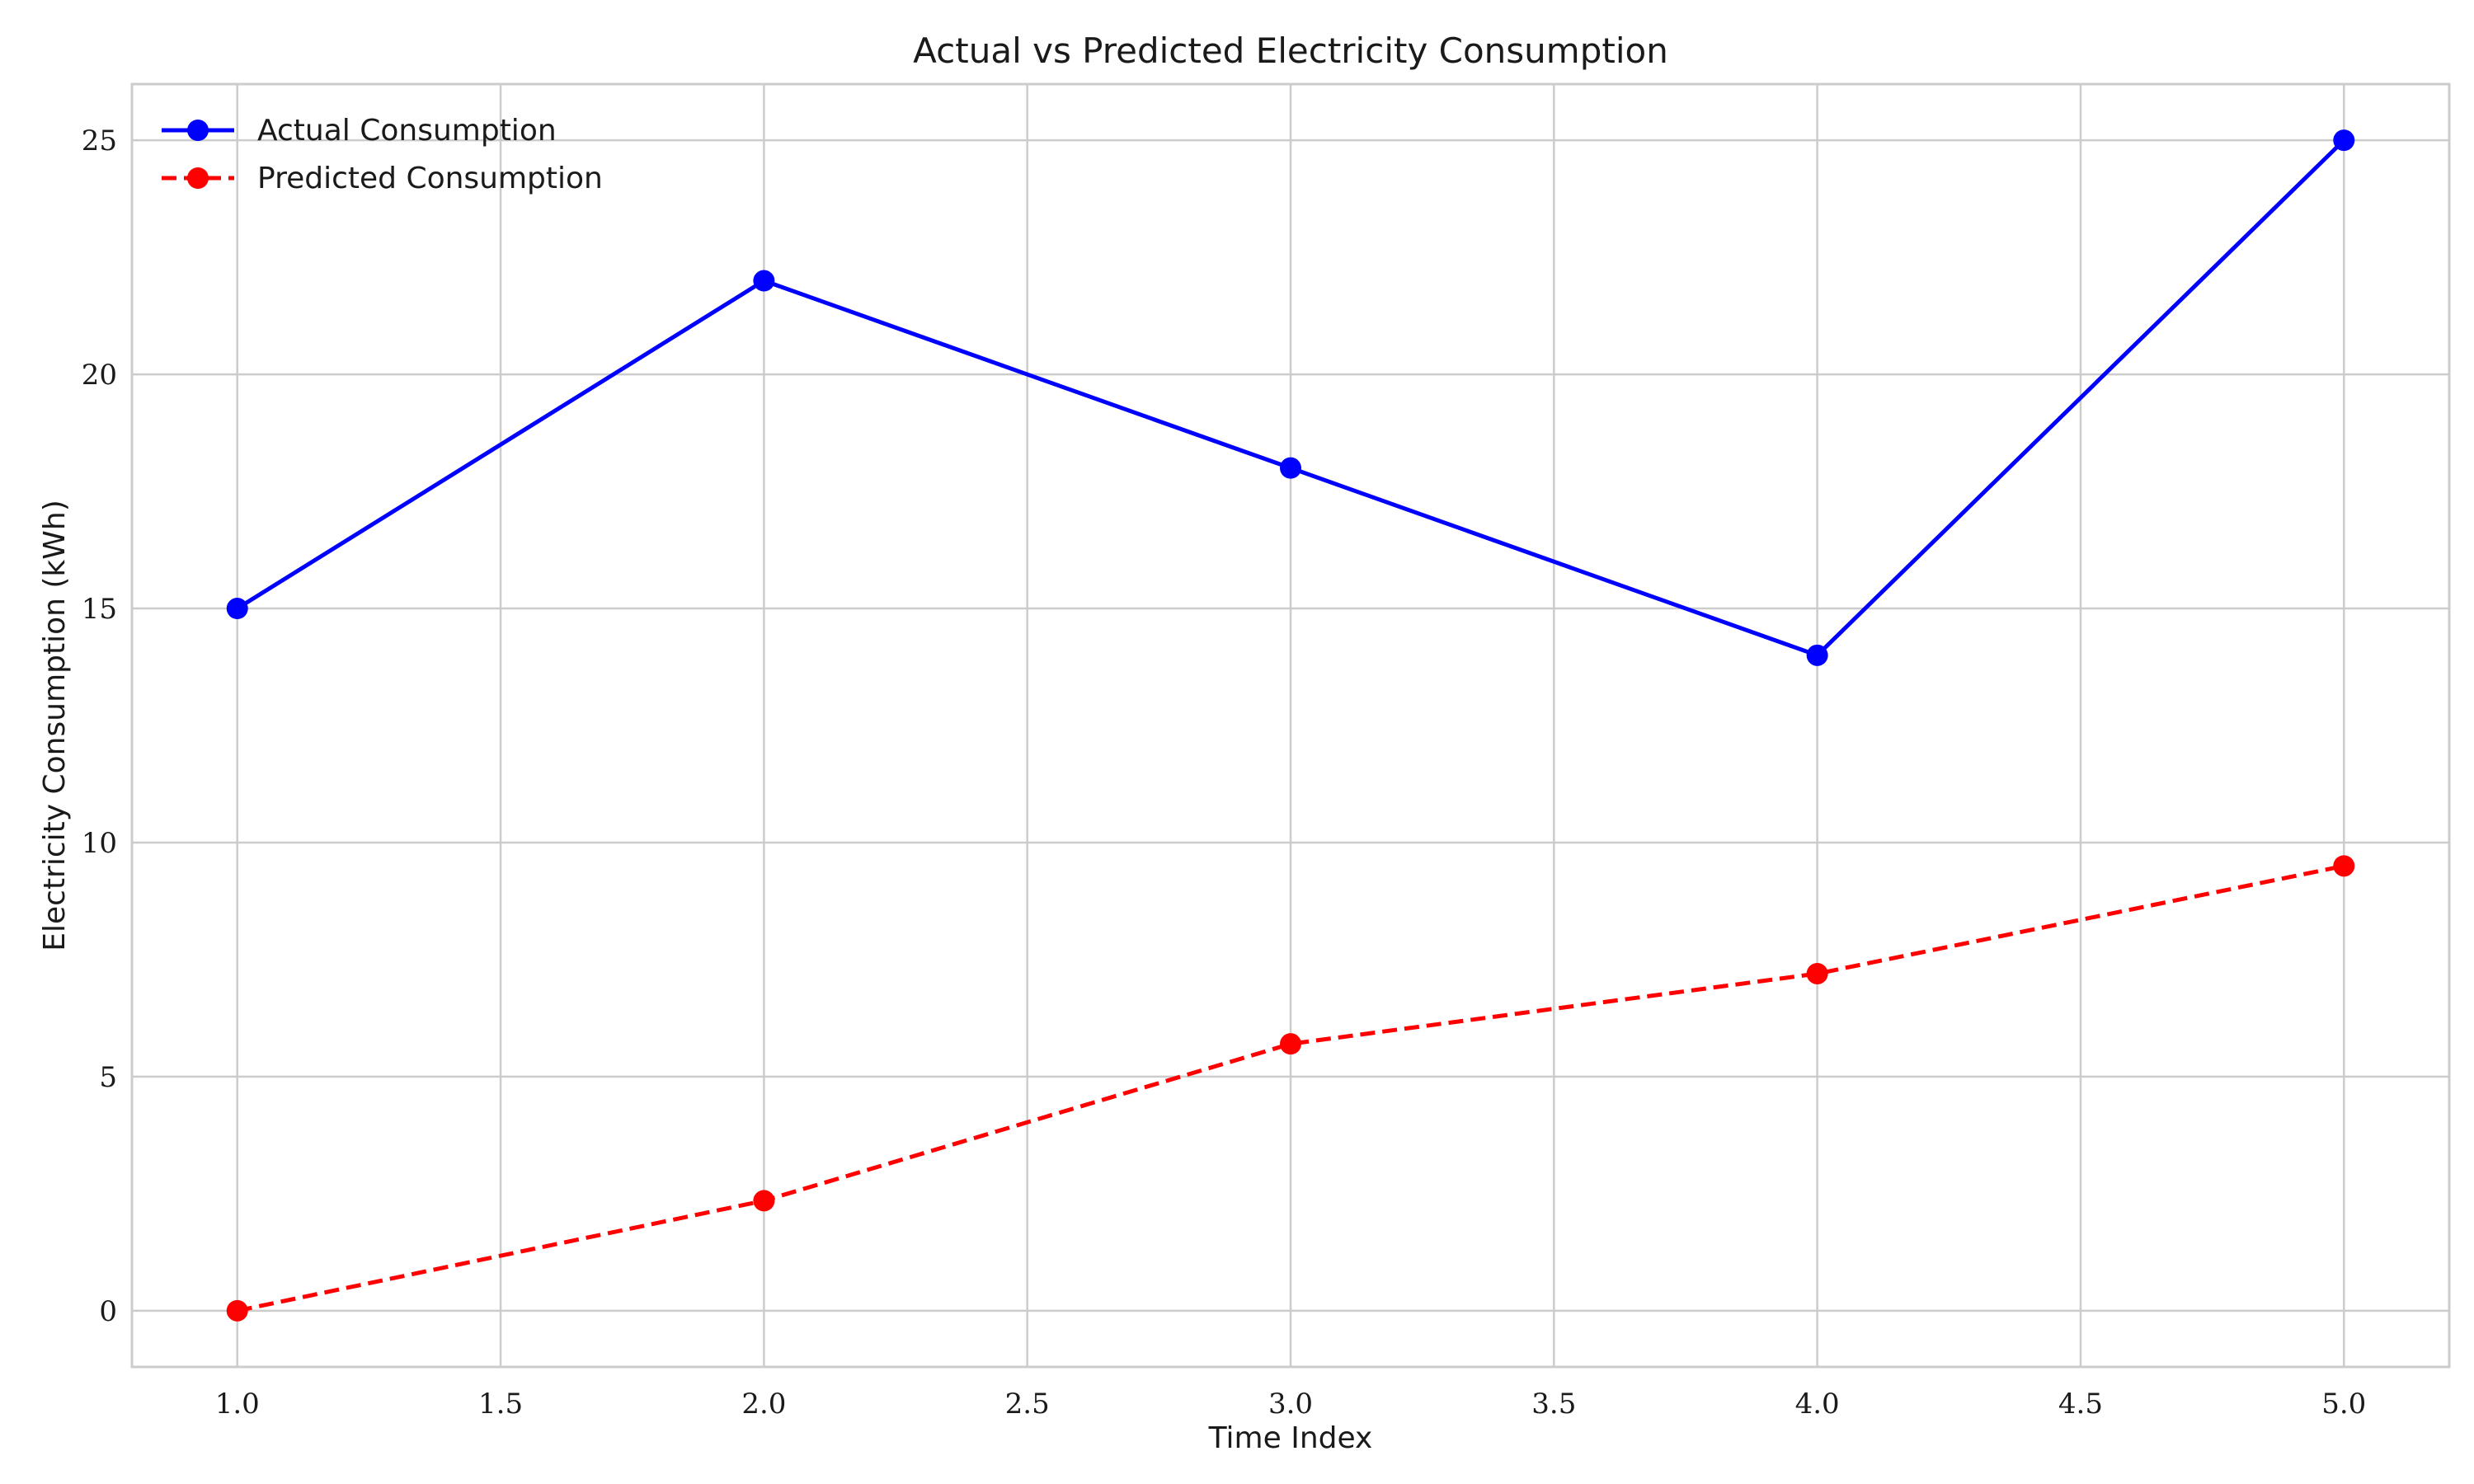 Image resolution: width=2474 pixels, height=1484 pixels. Describe the element at coordinates (430, 178) in the screenshot. I see `legend-label: Predicted Consumption` at that location.